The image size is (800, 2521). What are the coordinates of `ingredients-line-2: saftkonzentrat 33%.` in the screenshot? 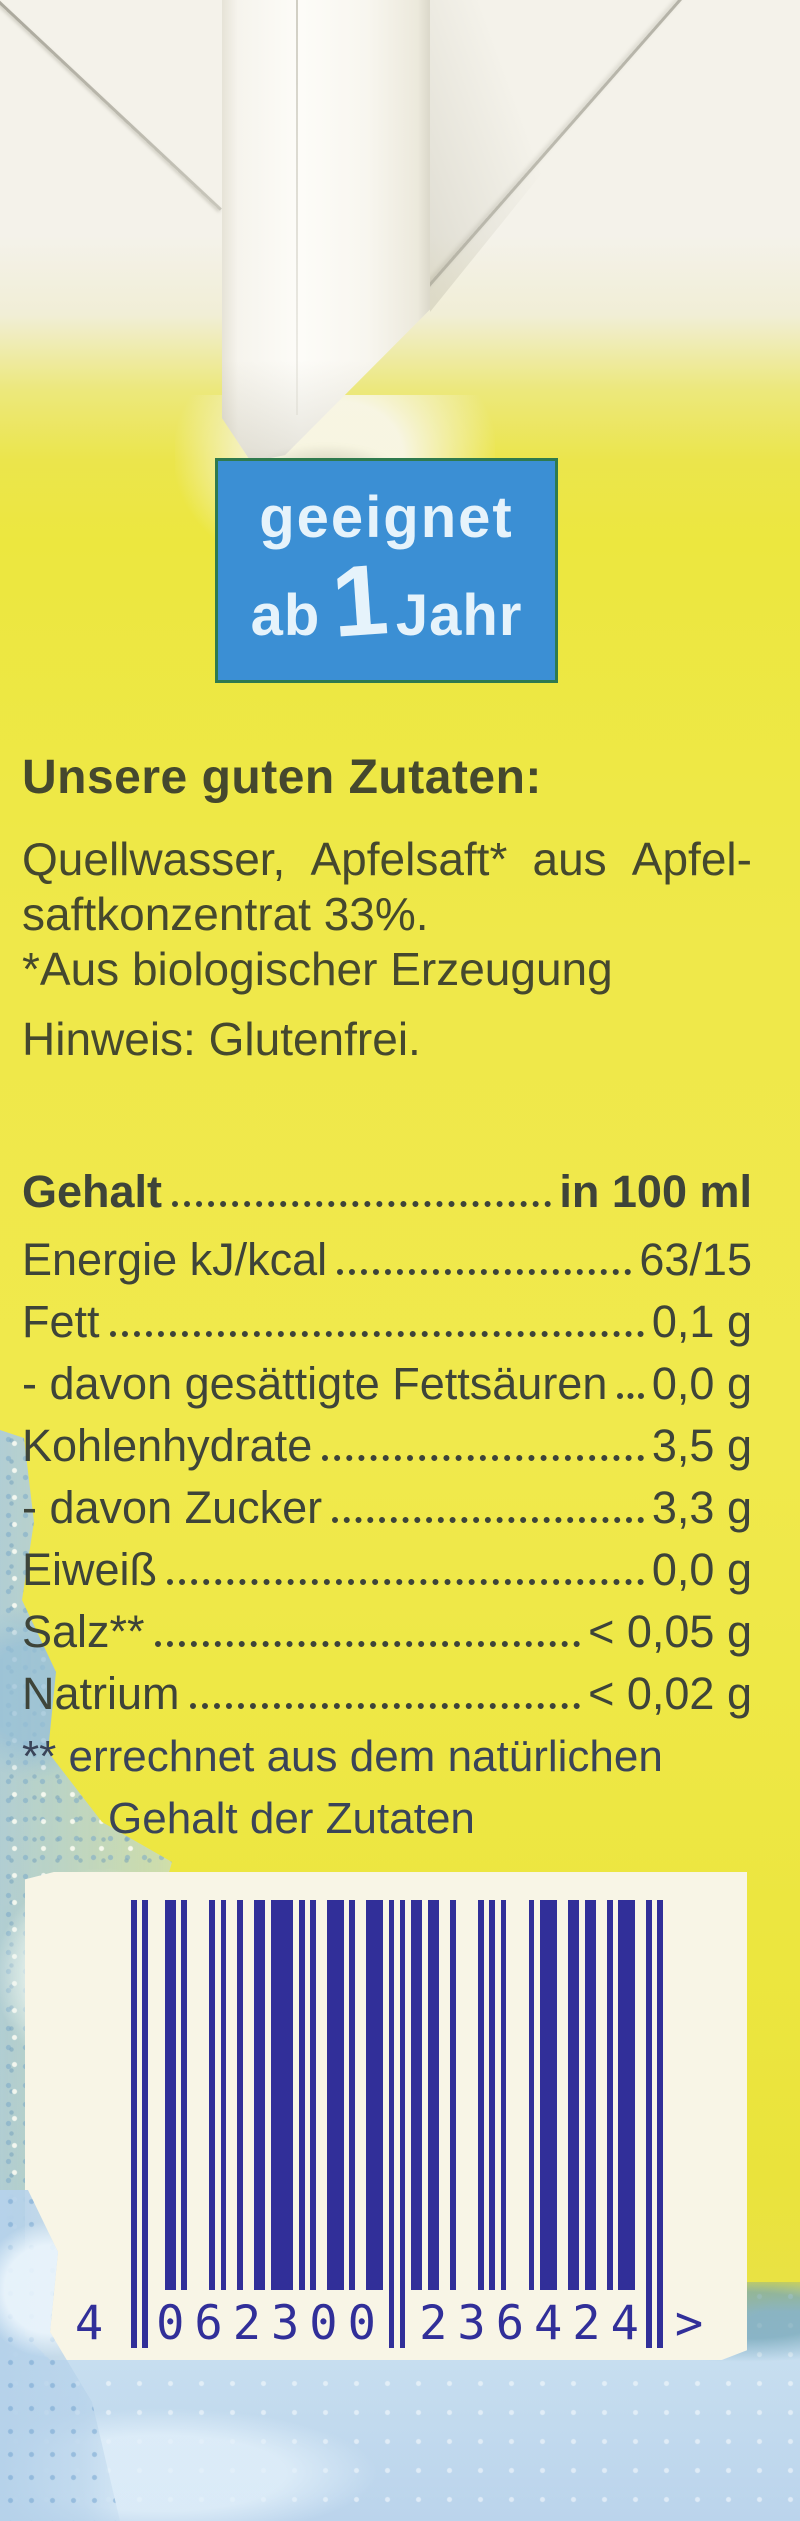 It's located at (225, 914).